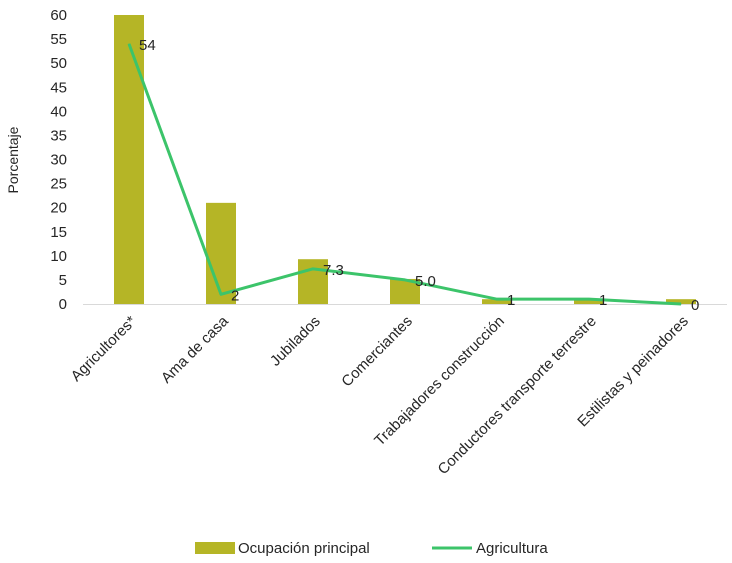  I want to click on y-tick-label-15: 15, so click(58, 232).